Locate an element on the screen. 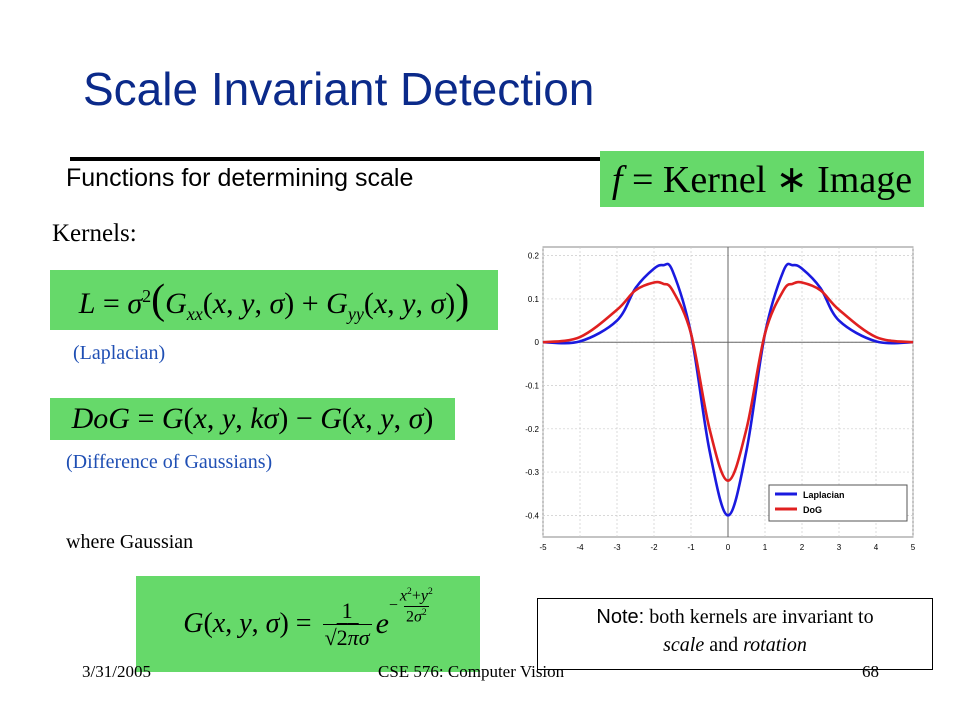  kernels-label: Kernels: is located at coordinates (94, 233).